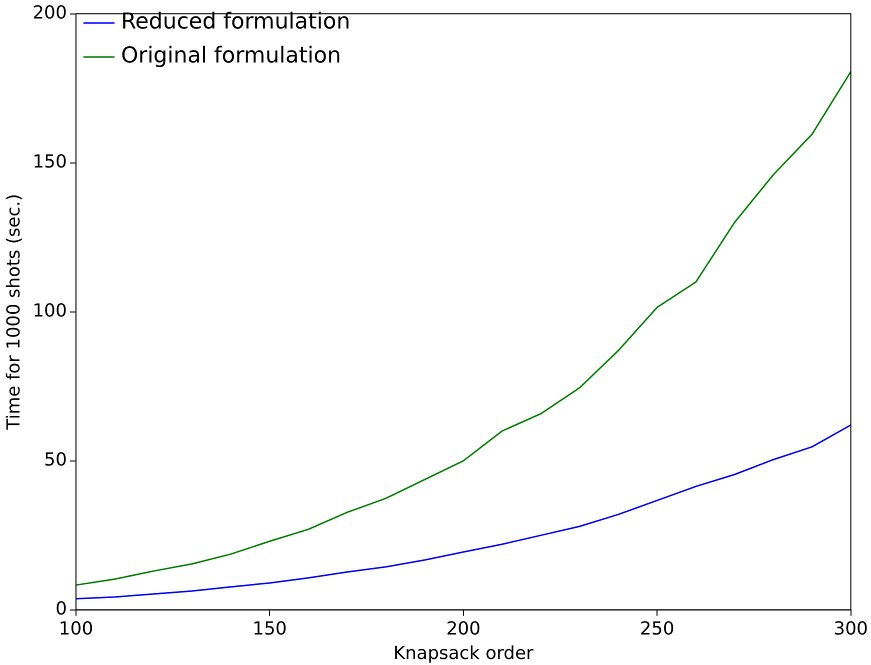 The image size is (871, 665). Describe the element at coordinates (76, 629) in the screenshot. I see `x-tick-label: 100` at that location.